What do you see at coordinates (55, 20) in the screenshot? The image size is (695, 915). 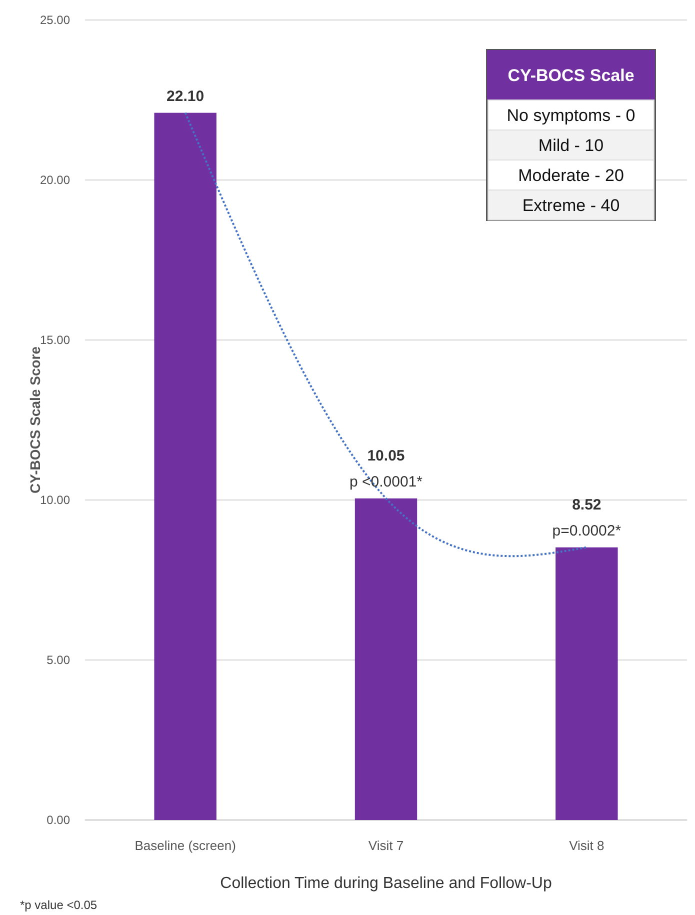 I see `y-tick-label: 25.00` at bounding box center [55, 20].